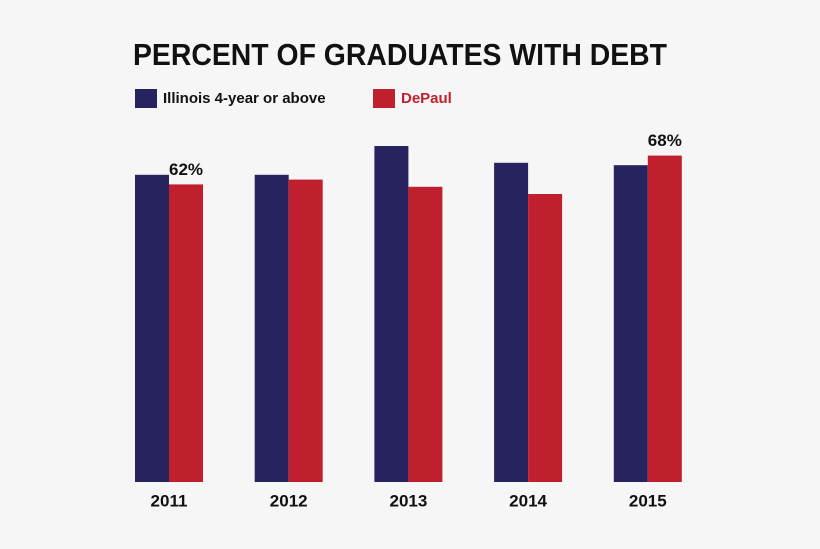 This screenshot has width=820, height=549. What do you see at coordinates (426, 98) in the screenshot?
I see `legend-label: DePaul` at bounding box center [426, 98].